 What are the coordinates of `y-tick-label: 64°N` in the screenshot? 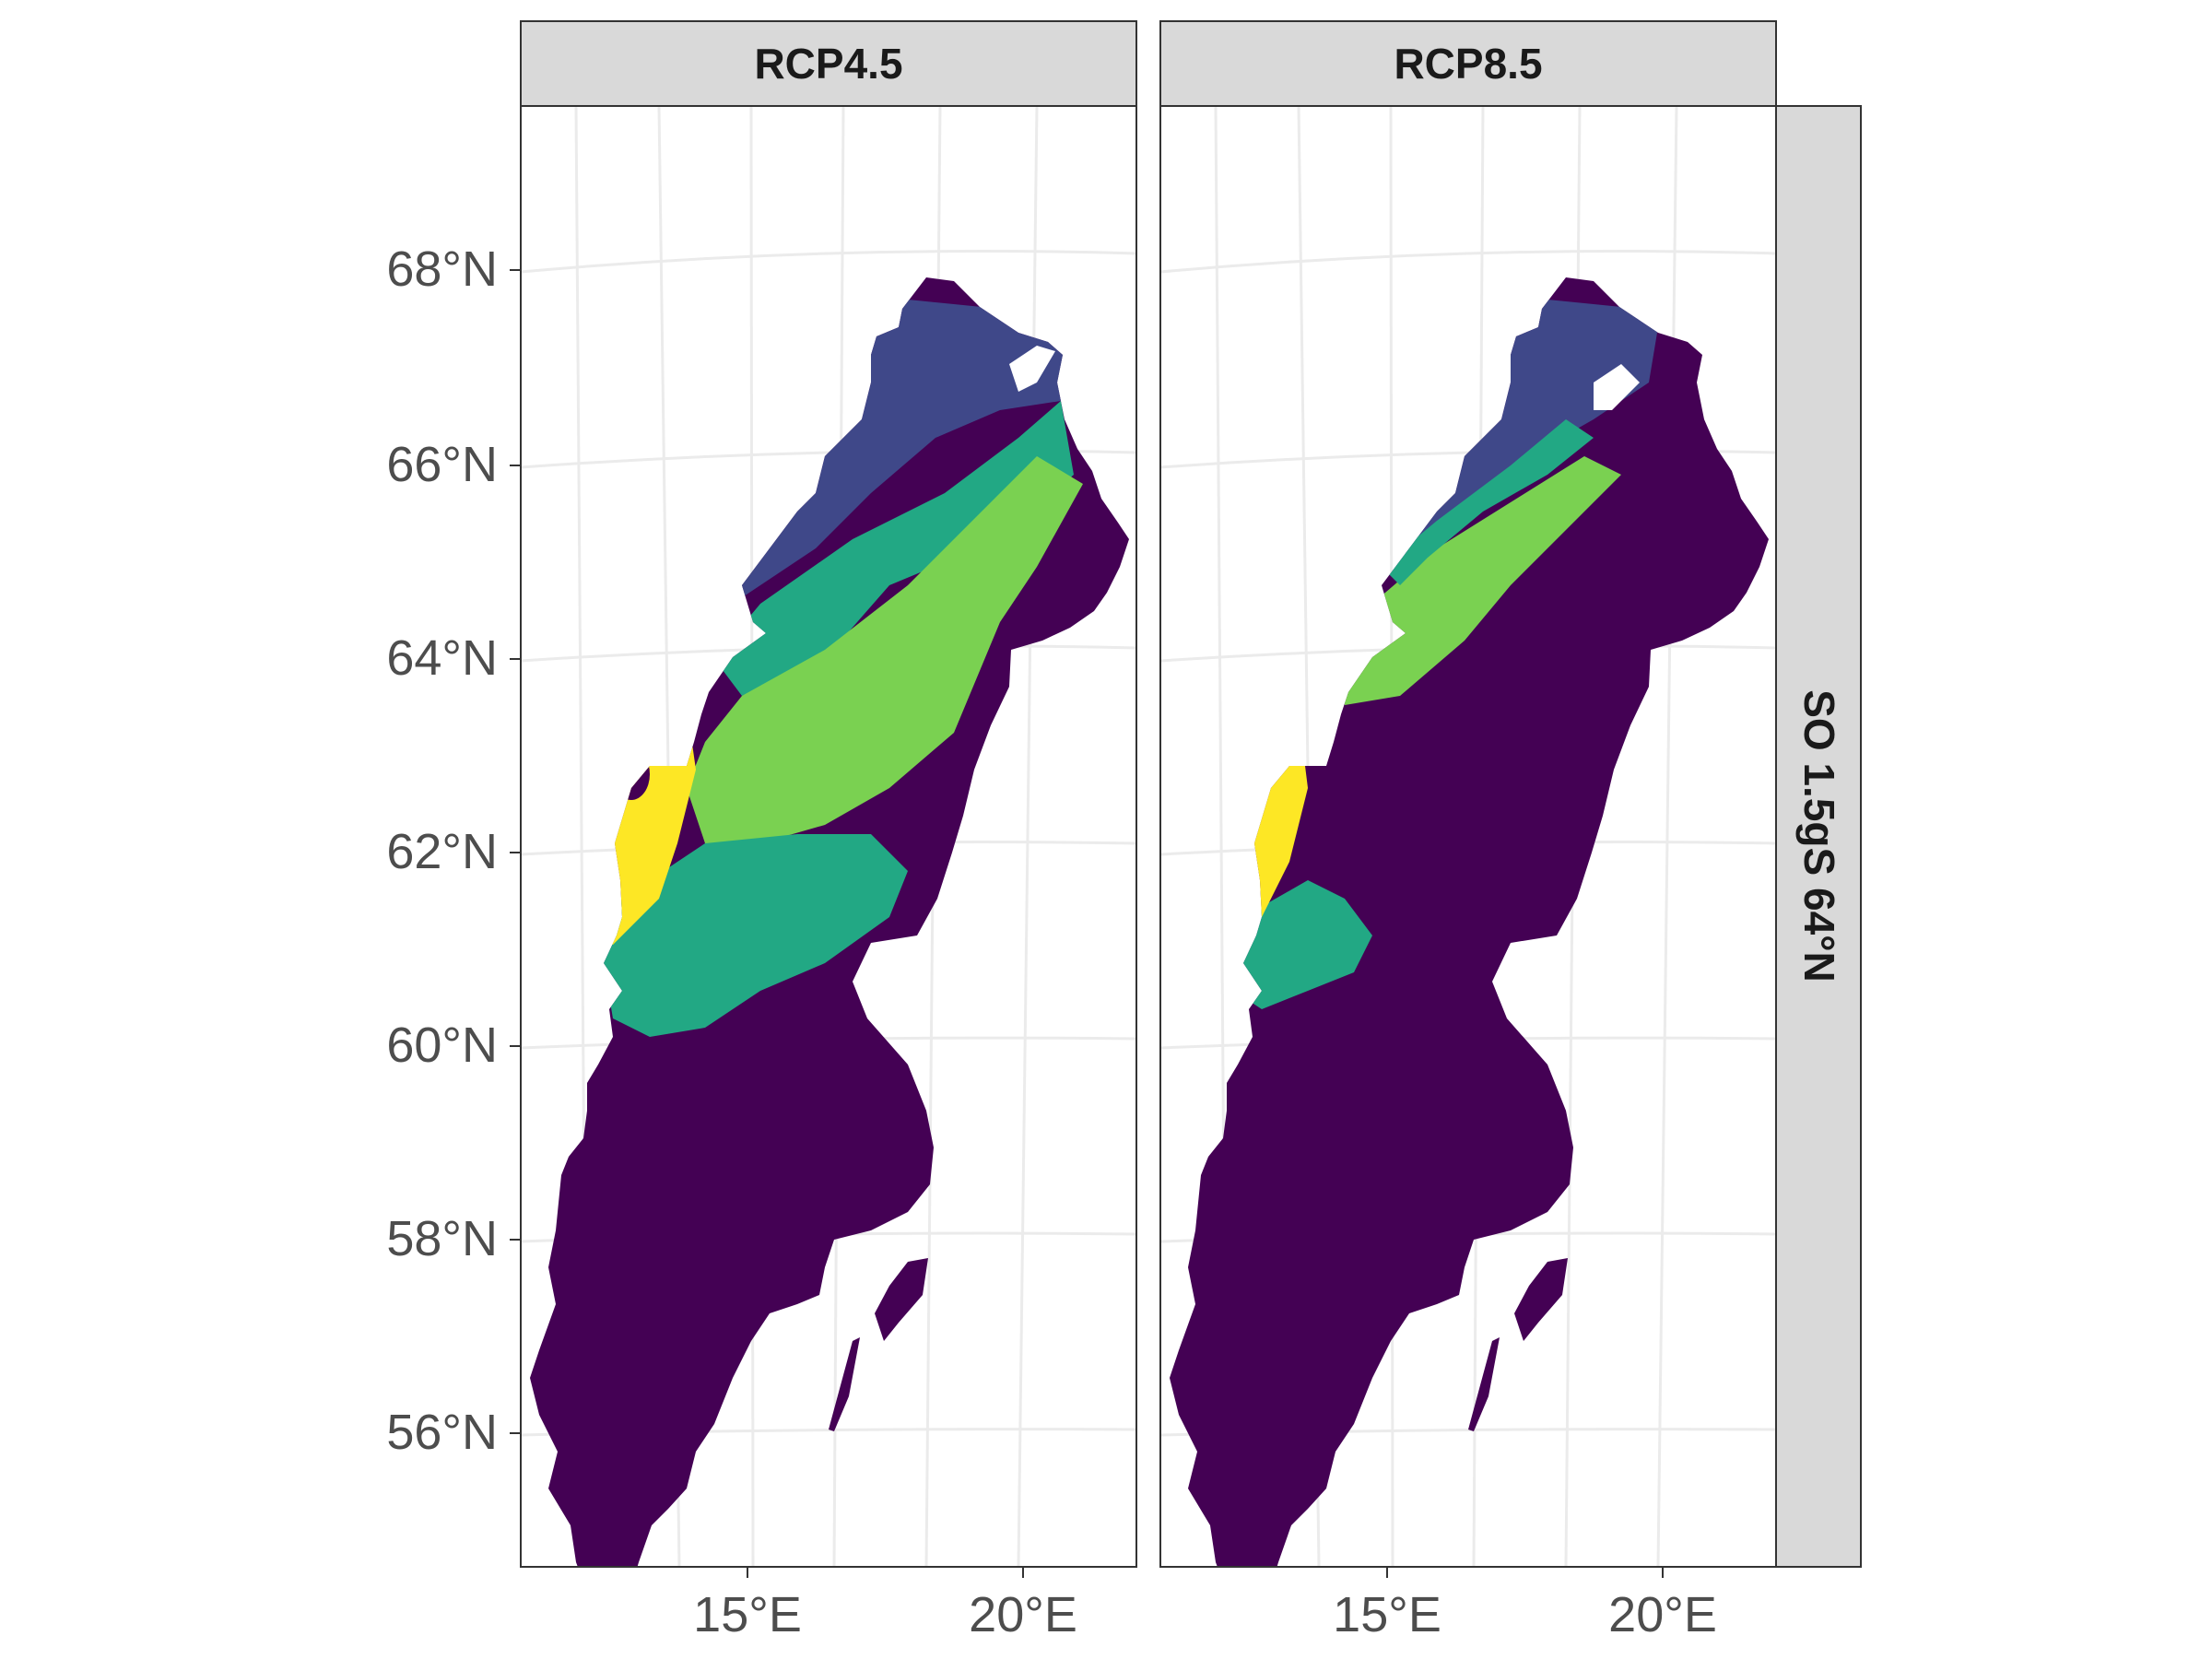 It's located at (442, 658).